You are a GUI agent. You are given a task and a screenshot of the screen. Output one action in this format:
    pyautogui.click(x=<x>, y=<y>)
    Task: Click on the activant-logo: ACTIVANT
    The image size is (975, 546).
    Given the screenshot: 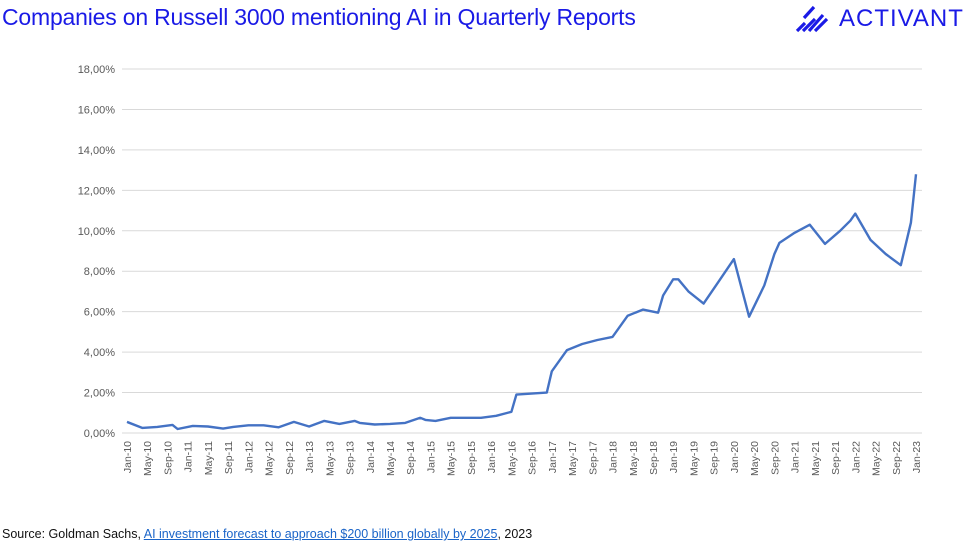 What is the action you would take?
    pyautogui.click(x=879, y=19)
    